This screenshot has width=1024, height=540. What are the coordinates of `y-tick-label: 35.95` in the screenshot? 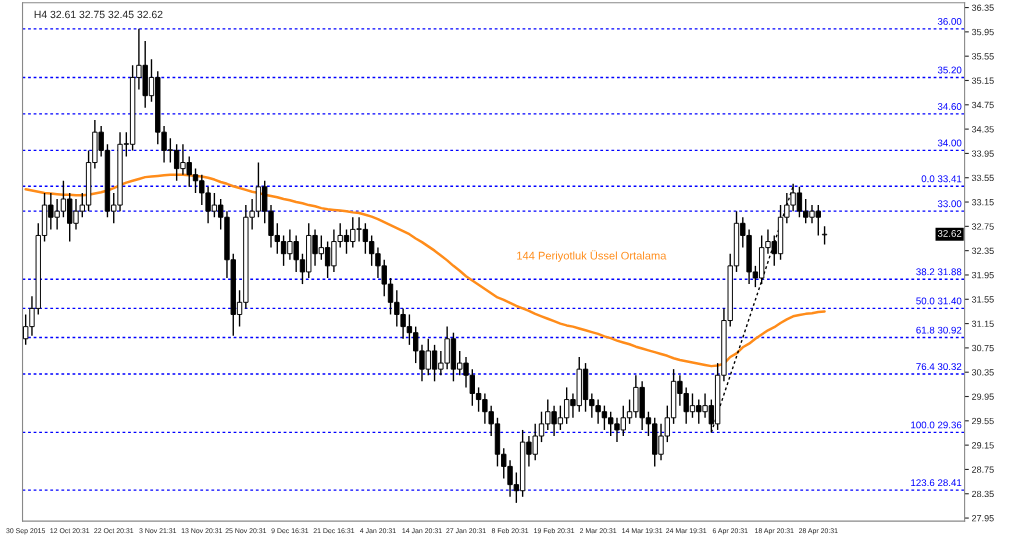 It's located at (982, 32).